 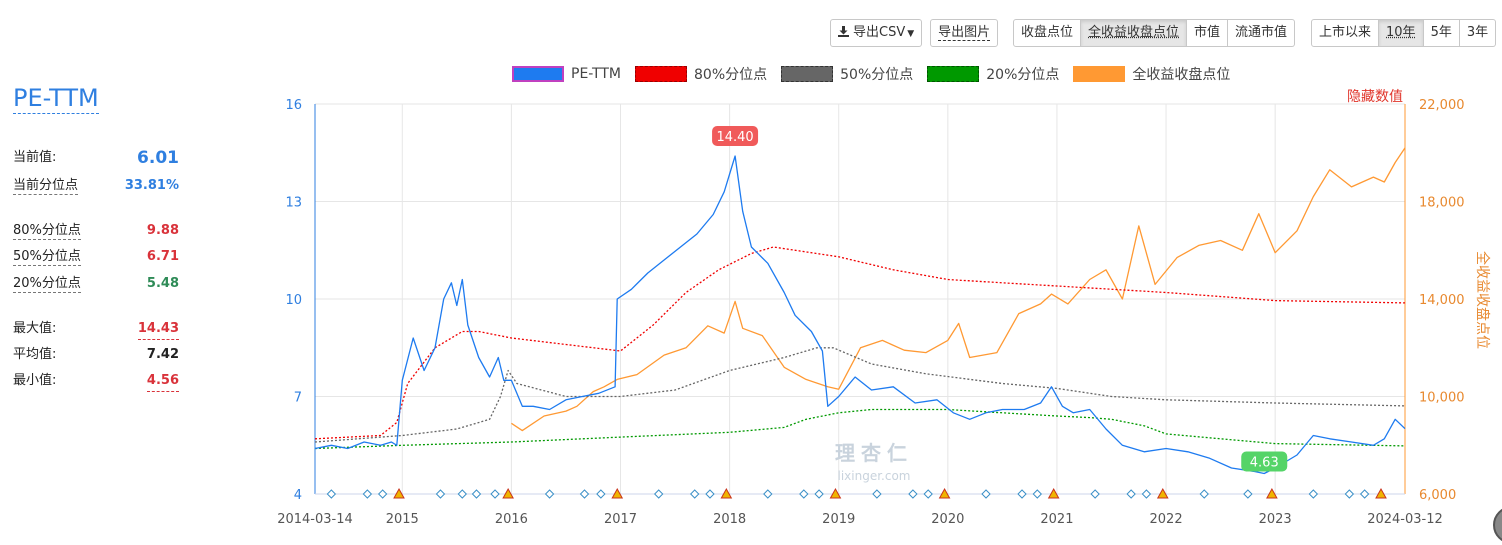 What do you see at coordinates (96, 158) in the screenshot?
I see `stat-current: 当前值: 6.01` at bounding box center [96, 158].